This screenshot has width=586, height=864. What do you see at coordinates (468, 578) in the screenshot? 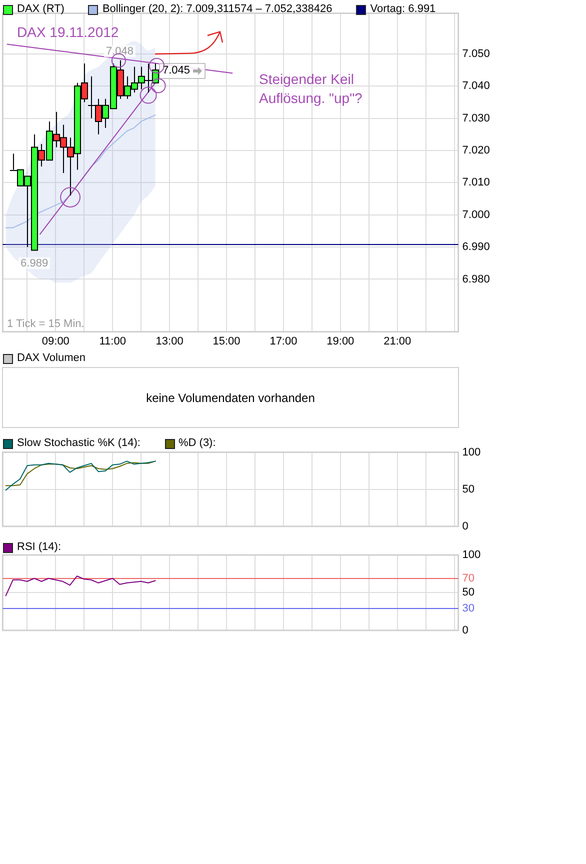
I see `ref-line-label: 70` at bounding box center [468, 578].